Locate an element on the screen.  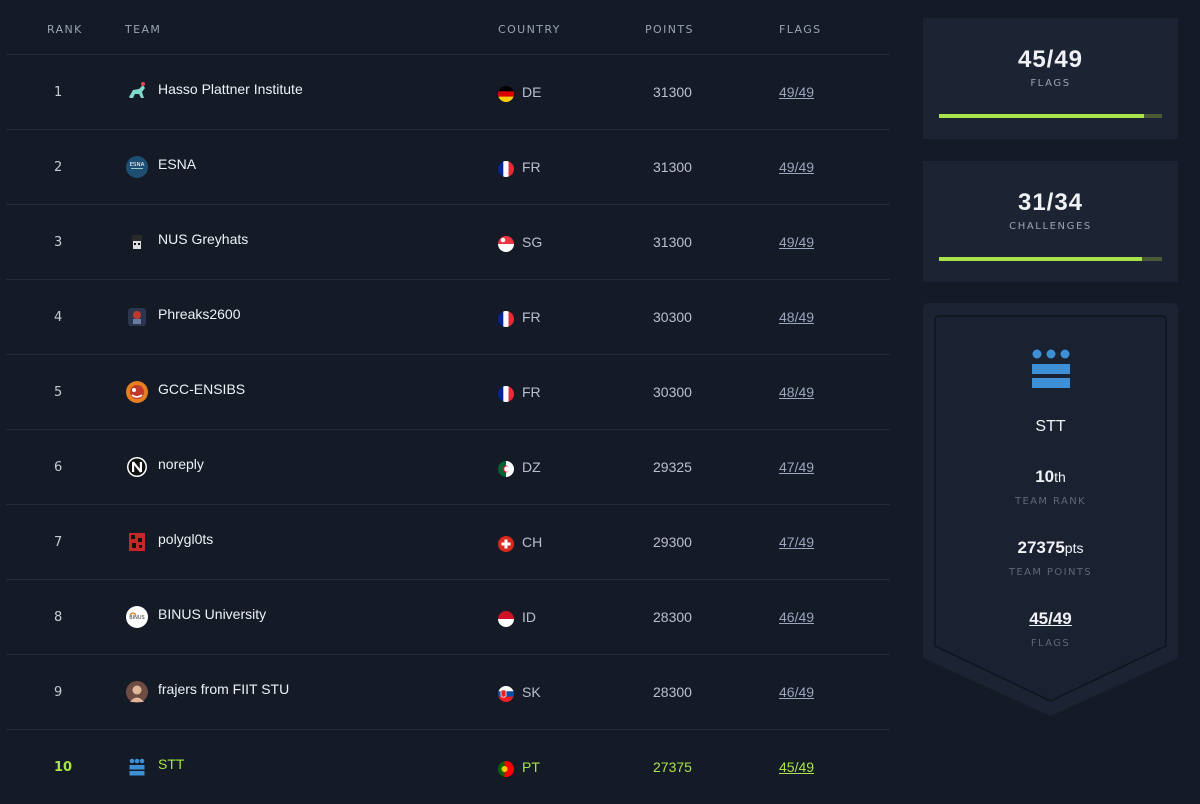
flags-stat-value: 45/49 is located at coordinates (1050, 59).